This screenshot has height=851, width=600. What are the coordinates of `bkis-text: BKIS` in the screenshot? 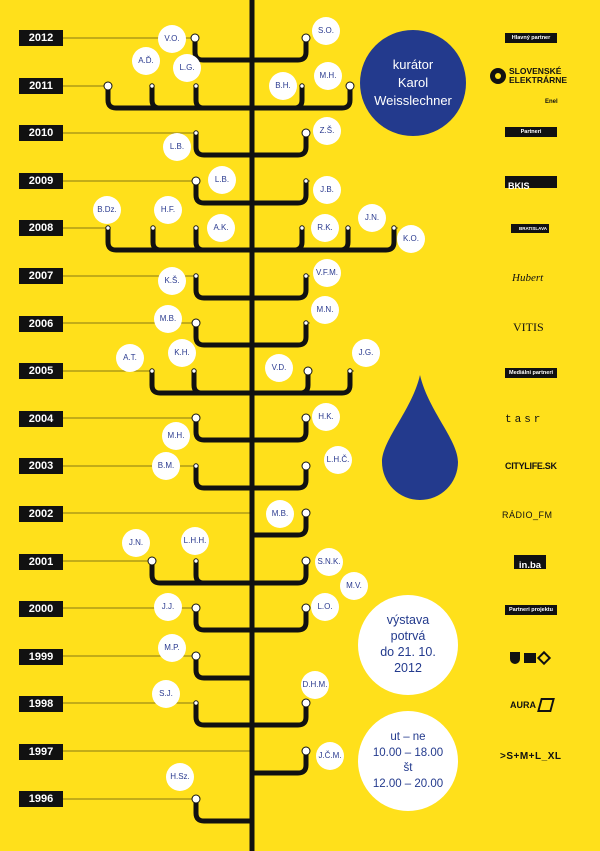 It's located at (519, 186).